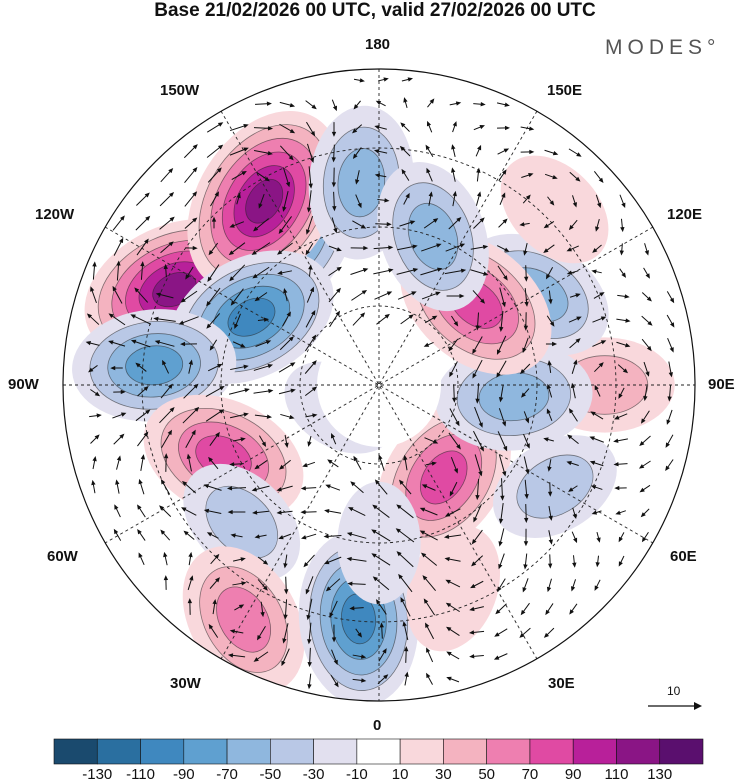  I want to click on colorbar-tick-label: 130, so click(660, 774).